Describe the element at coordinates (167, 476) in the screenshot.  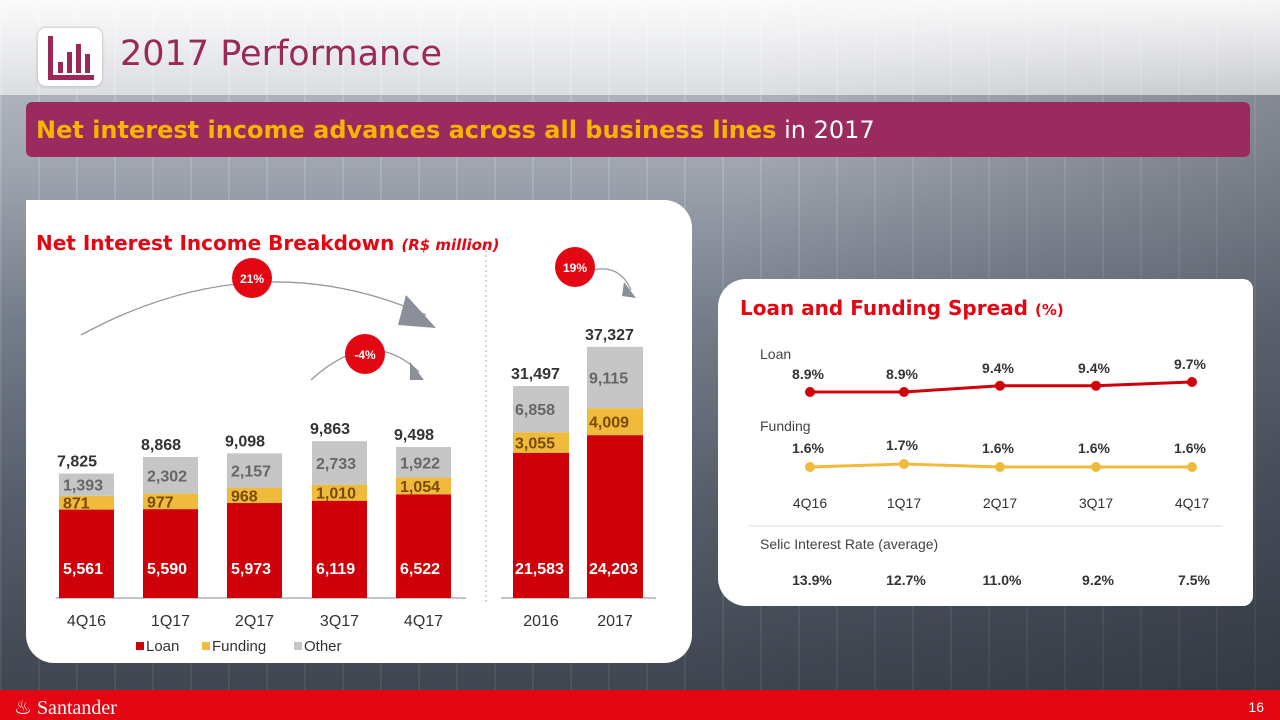
I see `quarterly-label-other-1Q17: 2,302` at that location.